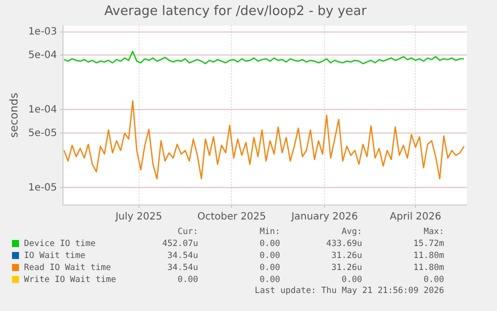 Image resolution: width=497 pixels, height=311 pixels. What do you see at coordinates (187, 232) in the screenshot?
I see `text: Cur:` at bounding box center [187, 232].